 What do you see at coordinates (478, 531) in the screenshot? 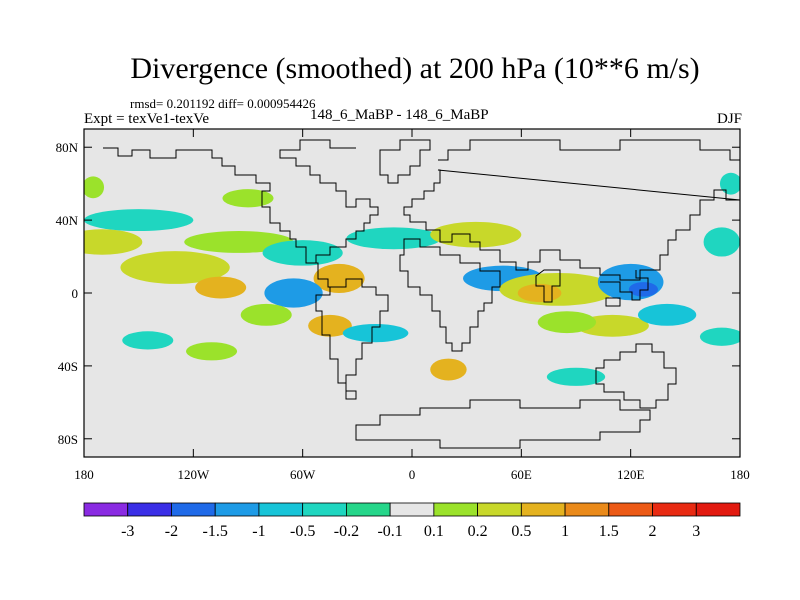
I see `colorbar-label-8: 0.2` at bounding box center [478, 531].